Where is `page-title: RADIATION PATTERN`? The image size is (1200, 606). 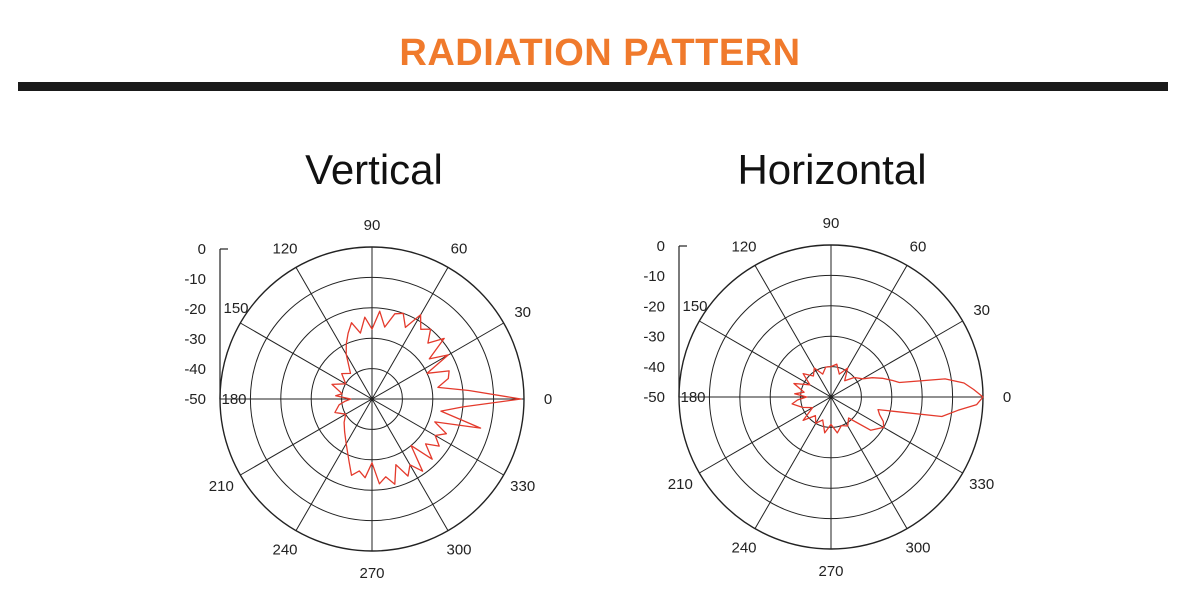 page-title: RADIATION PATTERN is located at coordinates (600, 53).